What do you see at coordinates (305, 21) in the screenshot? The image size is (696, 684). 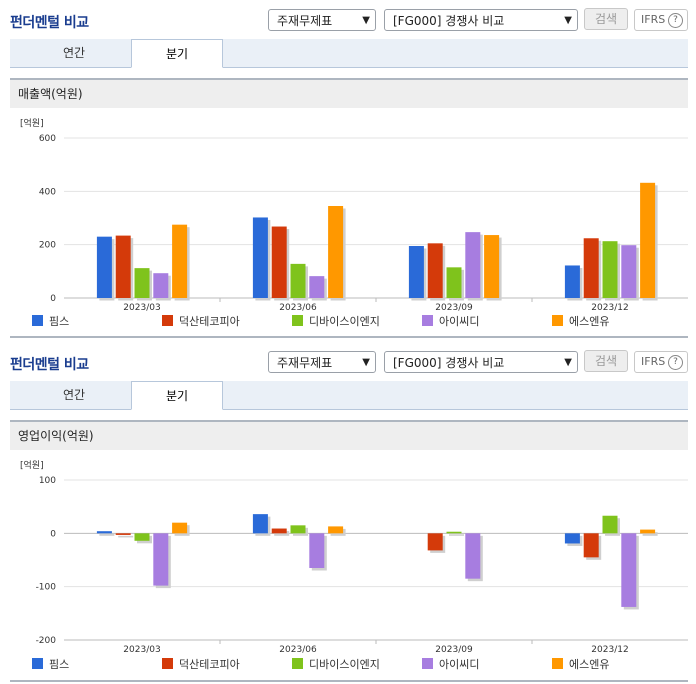 I see `statement-select-value: 주재무제표` at bounding box center [305, 21].